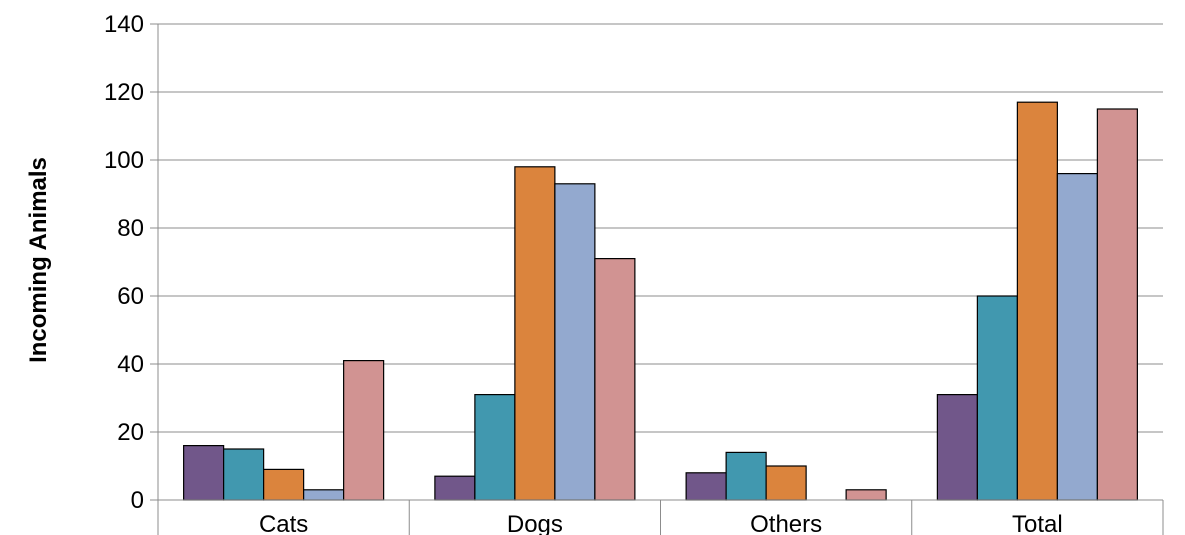 Image resolution: width=1185 pixels, height=535 pixels. What do you see at coordinates (575, 342) in the screenshot?
I see `bar-series-4-dogs` at bounding box center [575, 342].